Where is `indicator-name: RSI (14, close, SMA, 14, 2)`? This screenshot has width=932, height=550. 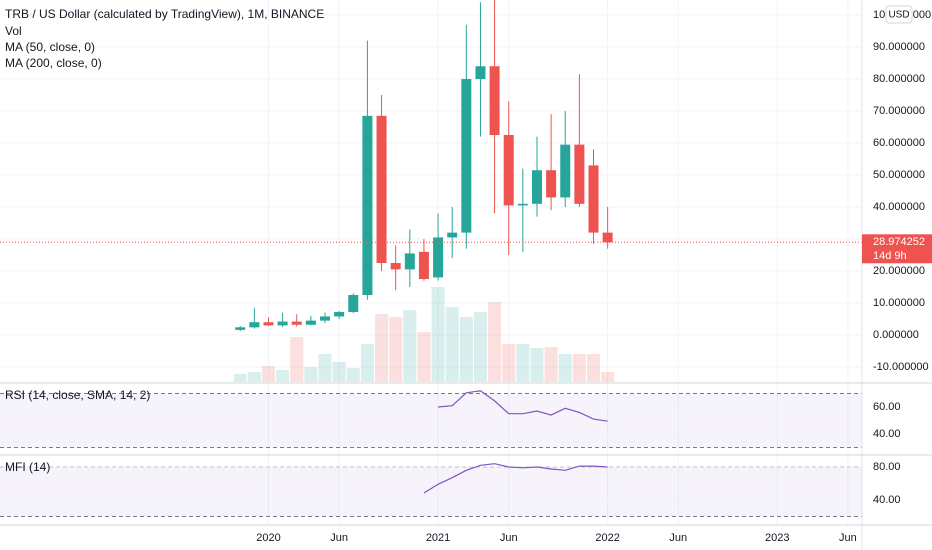
indicator-name: RSI (14, close, SMA, 14, 2) is located at coordinates (77, 395).